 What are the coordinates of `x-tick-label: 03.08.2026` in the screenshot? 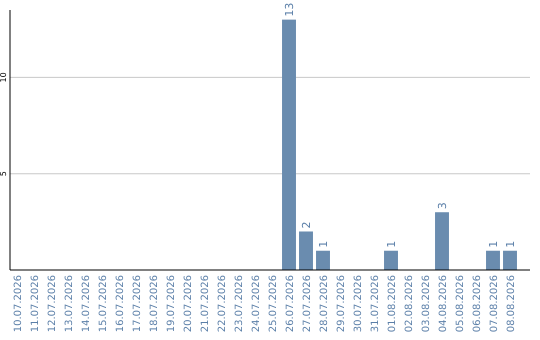 It's located at (426, 303).